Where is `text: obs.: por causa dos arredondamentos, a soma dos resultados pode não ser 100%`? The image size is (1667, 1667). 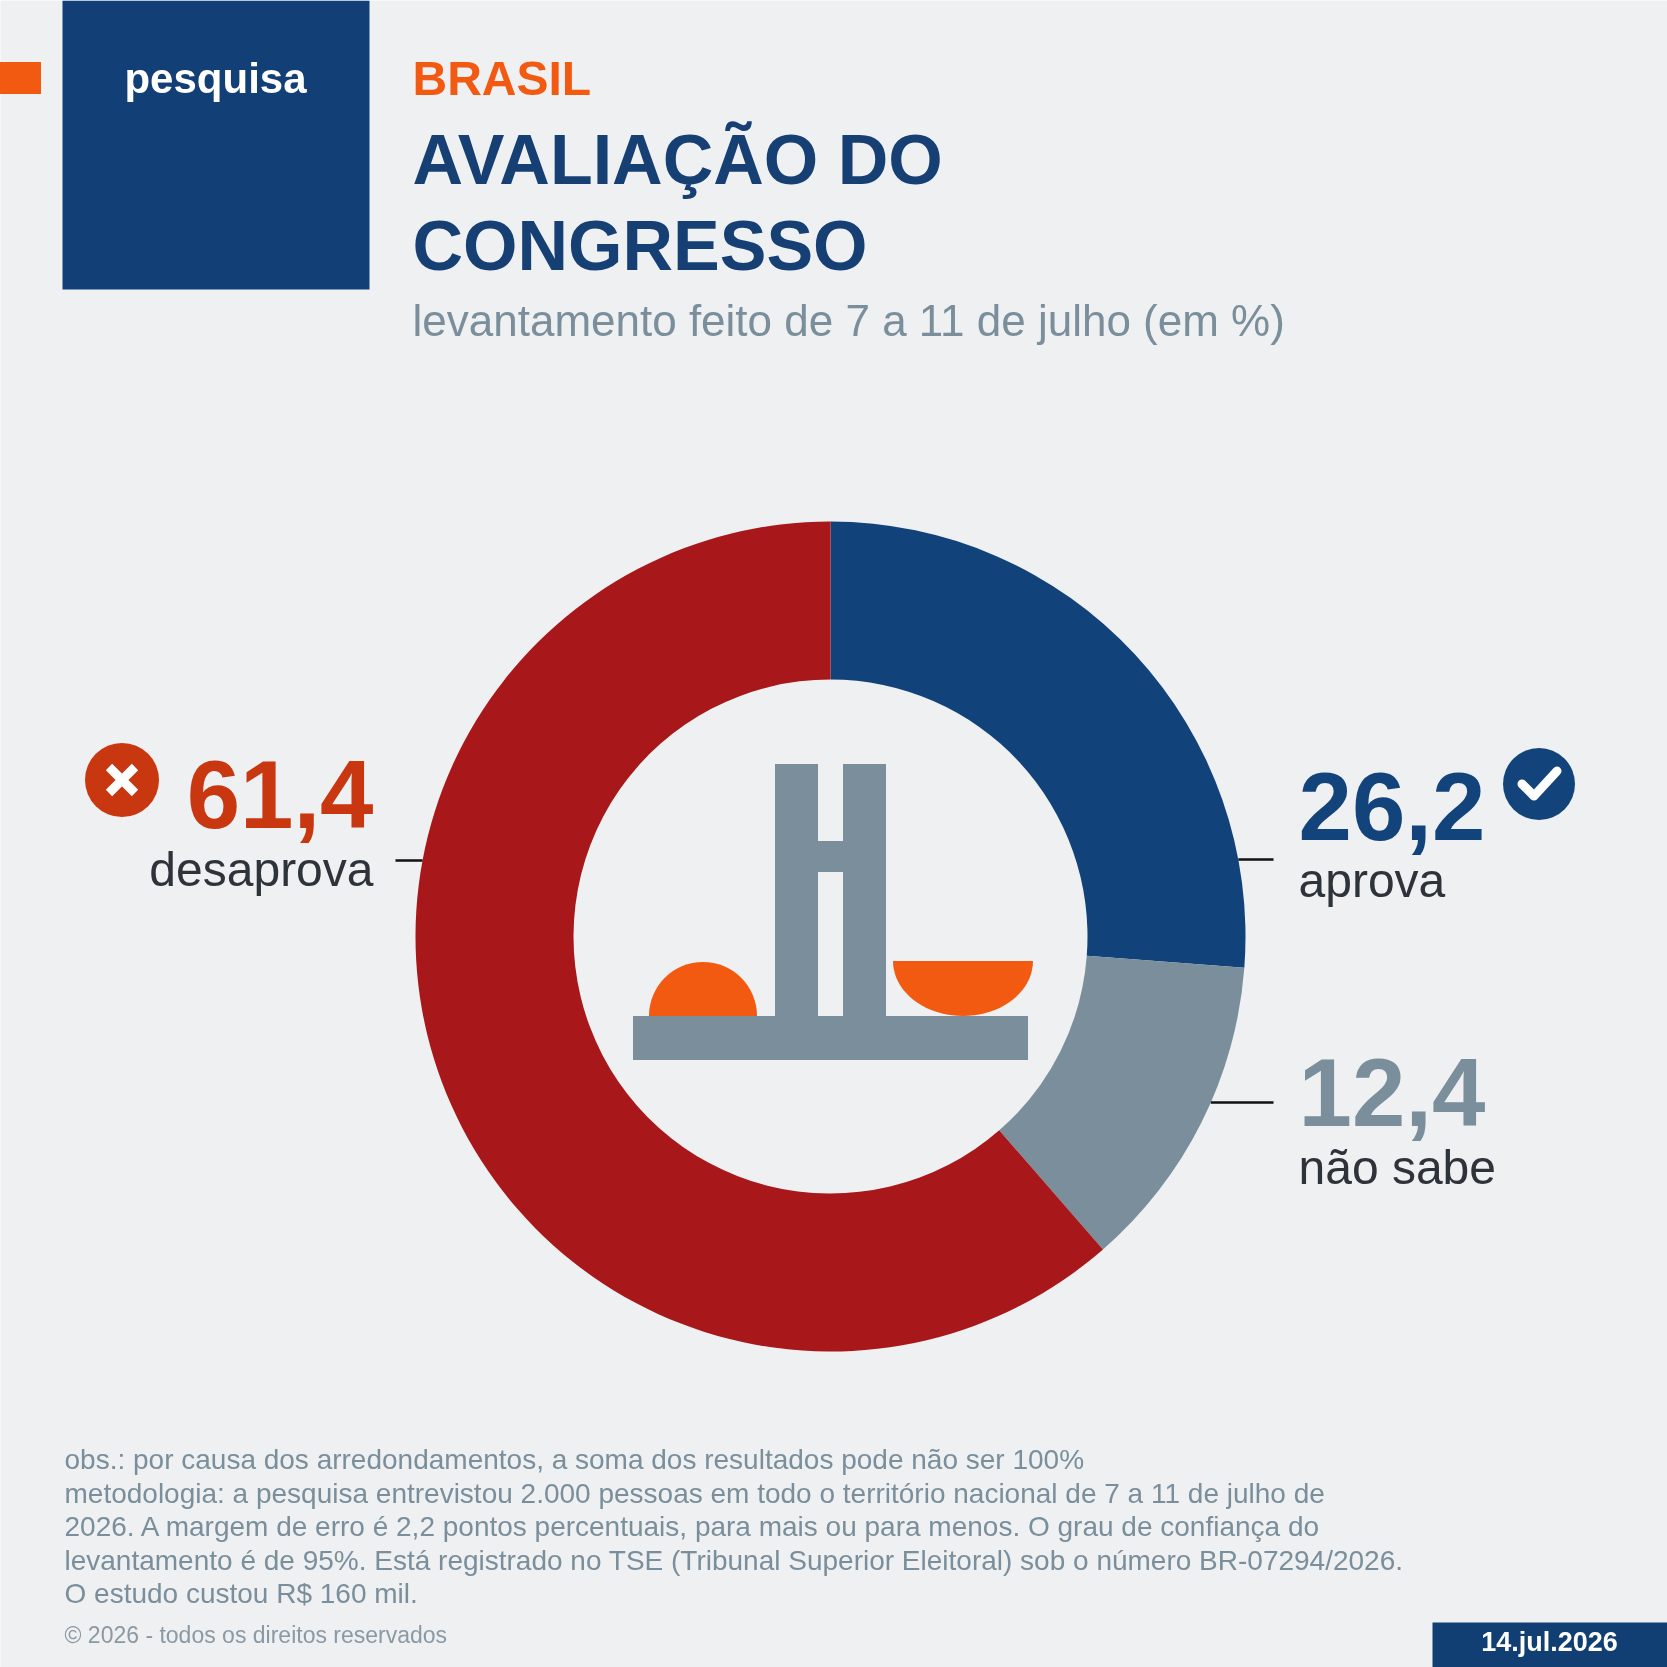 text: obs.: por causa dos arredondamentos, a soma dos resultados pode não ser 100% is located at coordinates (574, 1460).